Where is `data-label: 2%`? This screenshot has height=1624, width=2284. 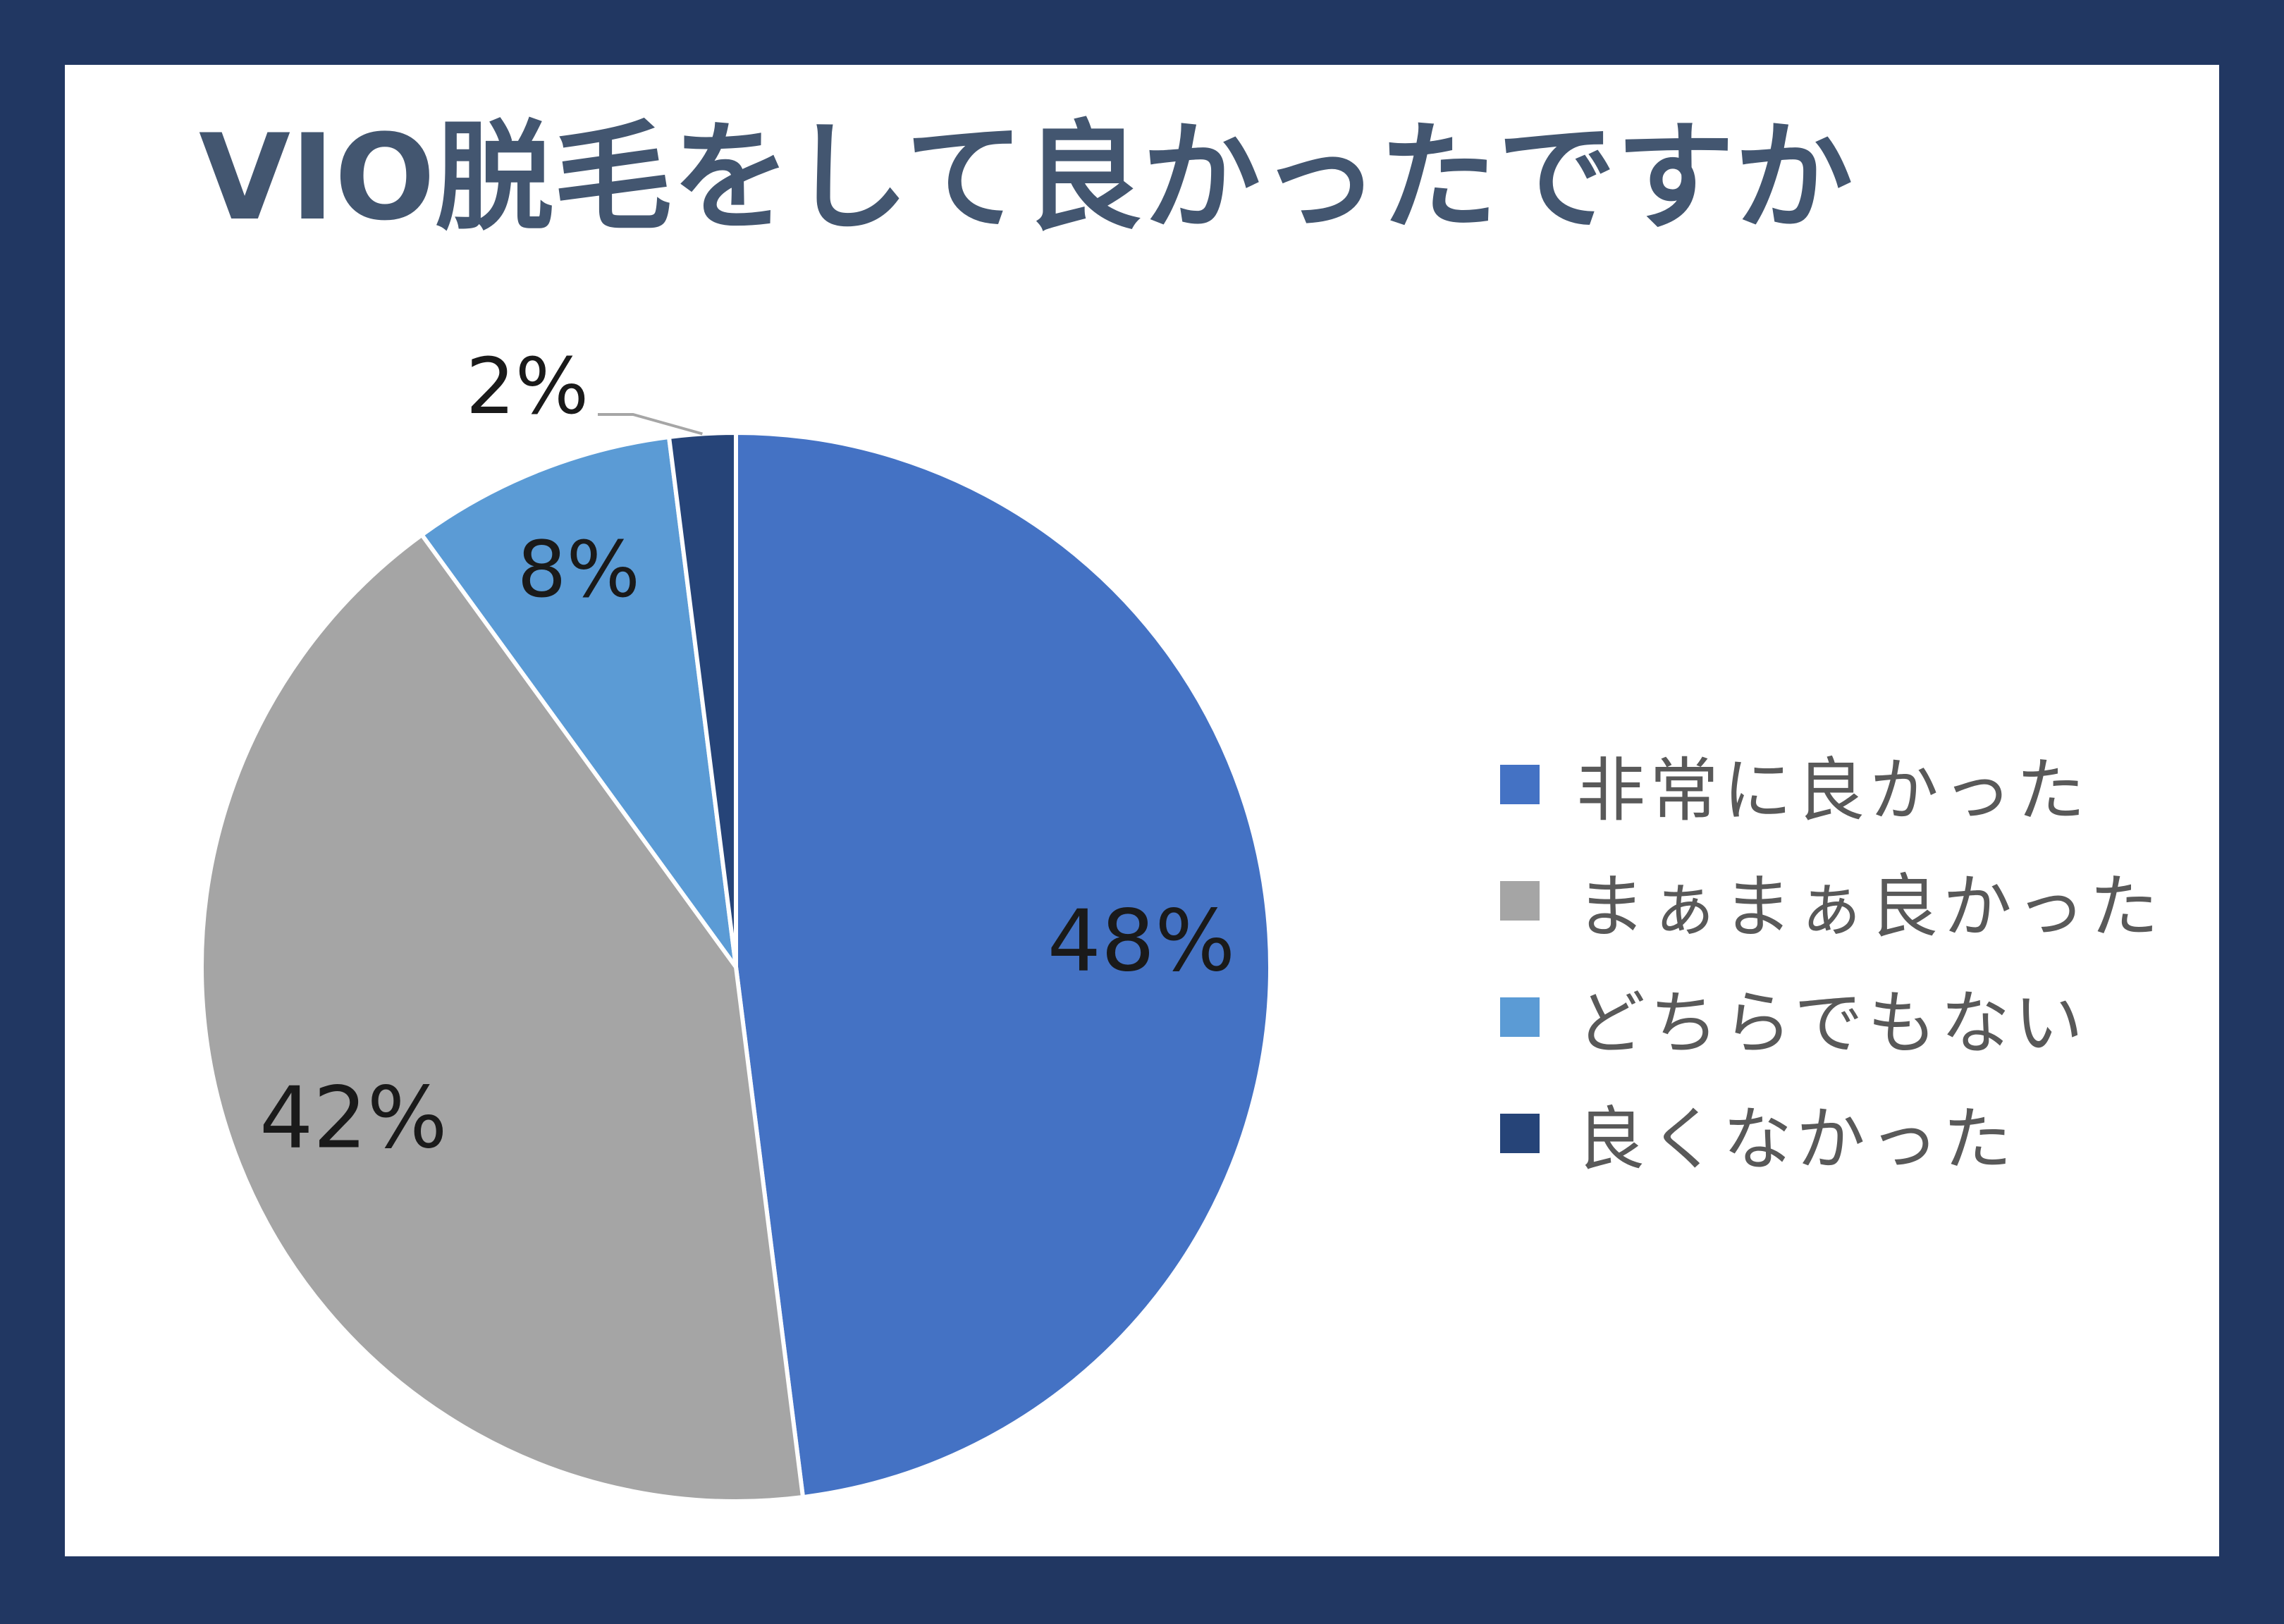
data-label: 2% is located at coordinates (527, 386).